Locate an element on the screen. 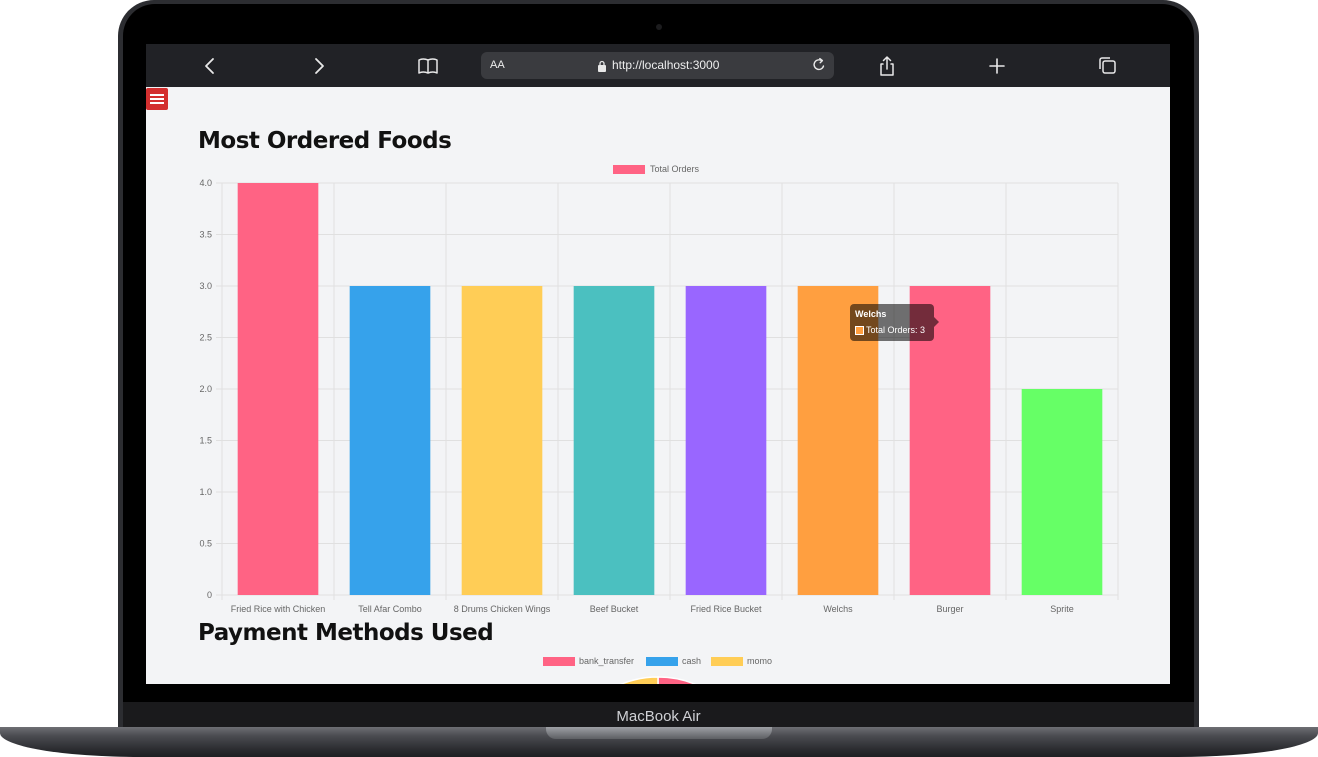  legend-label-momo: momo is located at coordinates (760, 661).